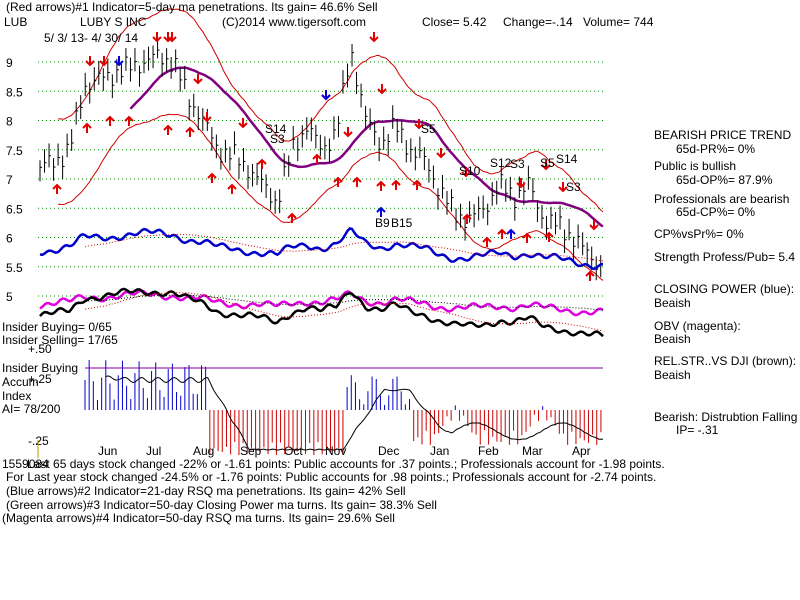 This screenshot has width=800, height=600. What do you see at coordinates (699, 234) in the screenshot?
I see `cp-vs-pr: CP%vsPr%= 0%` at bounding box center [699, 234].